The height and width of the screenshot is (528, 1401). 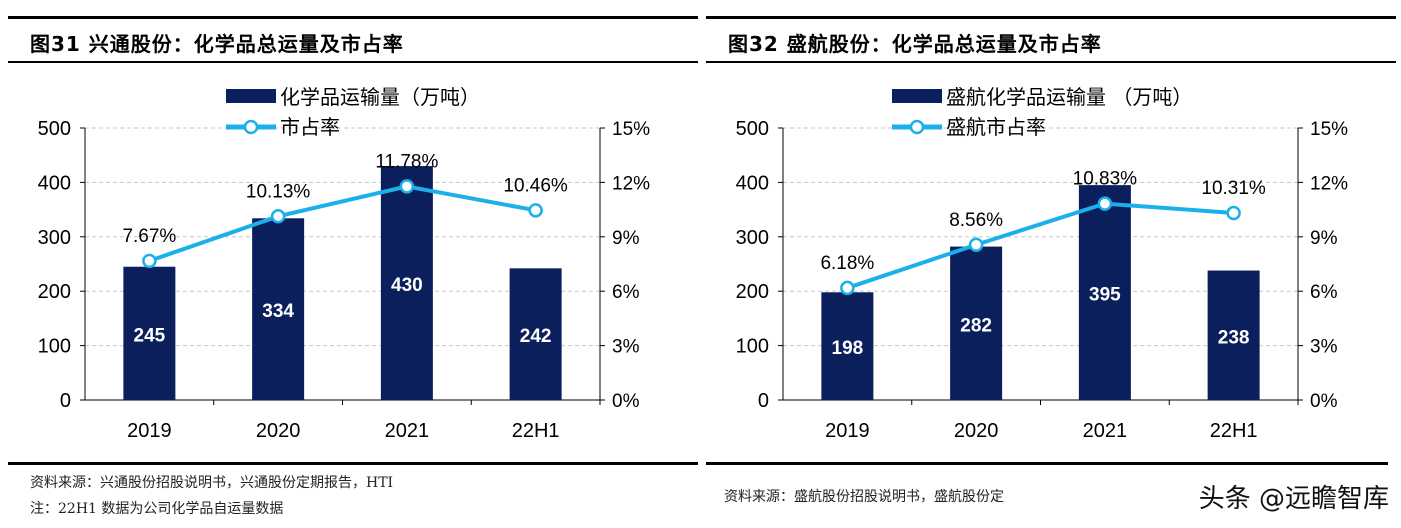 I want to click on line-label: 10.46%, so click(x=535, y=185).